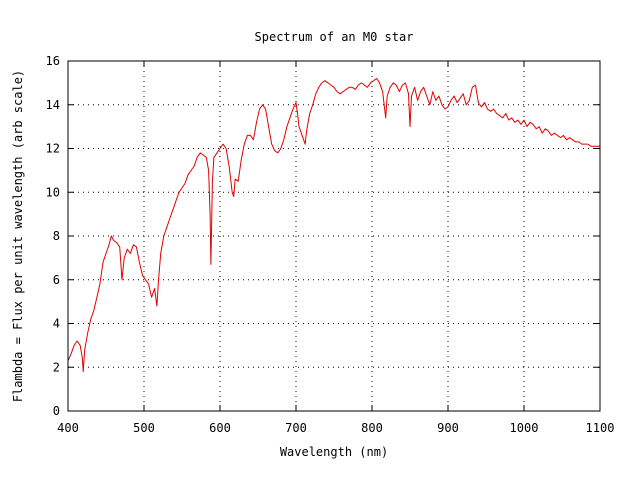  Describe the element at coordinates (334, 37) in the screenshot. I see `chart-title: Spectrum of an M0 star` at that location.